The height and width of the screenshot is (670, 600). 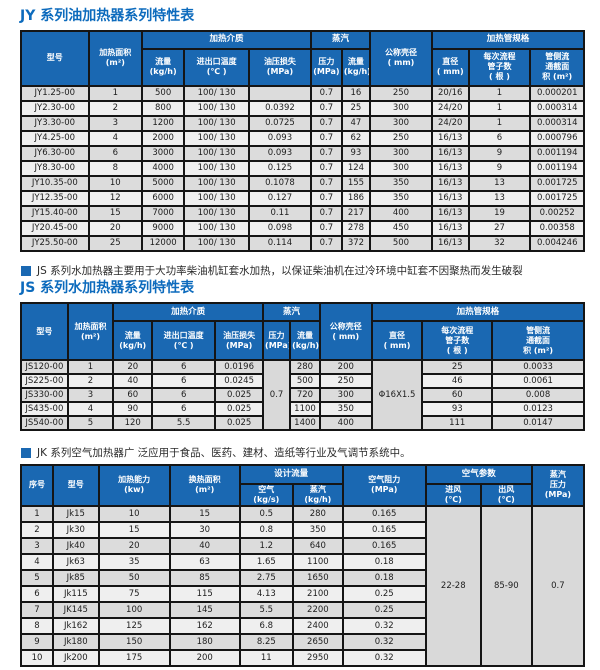 I want to click on table-cell: 1400, so click(x=305, y=423).